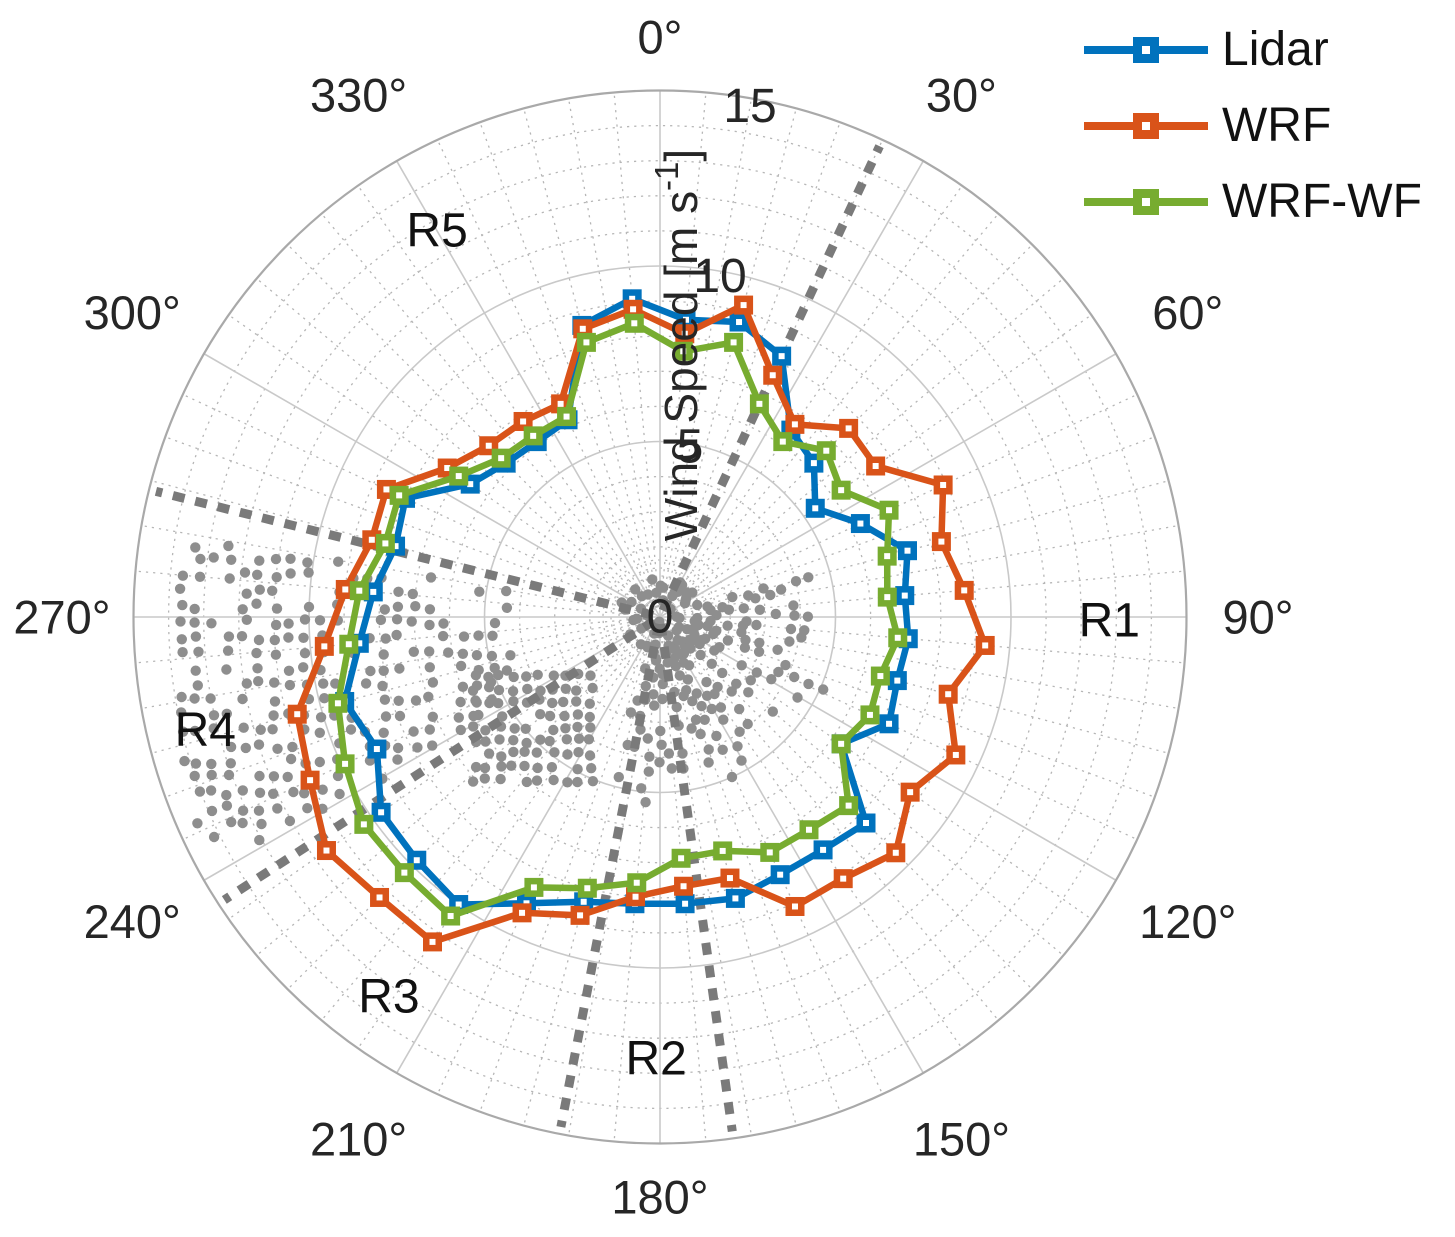  What do you see at coordinates (205, 730) in the screenshot?
I see `region-label-r4: R4` at bounding box center [205, 730].